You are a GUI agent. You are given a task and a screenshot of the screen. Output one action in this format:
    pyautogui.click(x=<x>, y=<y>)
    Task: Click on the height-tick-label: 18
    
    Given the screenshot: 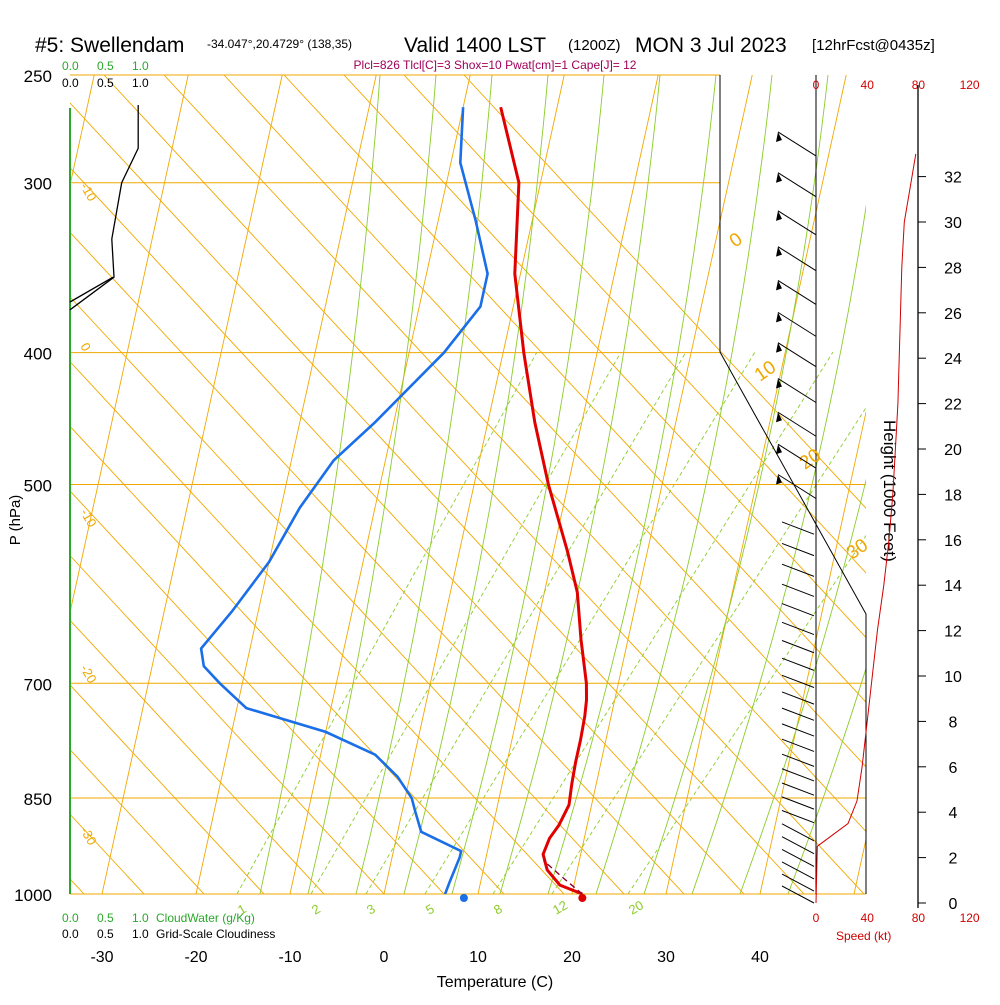 What is the action you would take?
    pyautogui.click(x=953, y=495)
    